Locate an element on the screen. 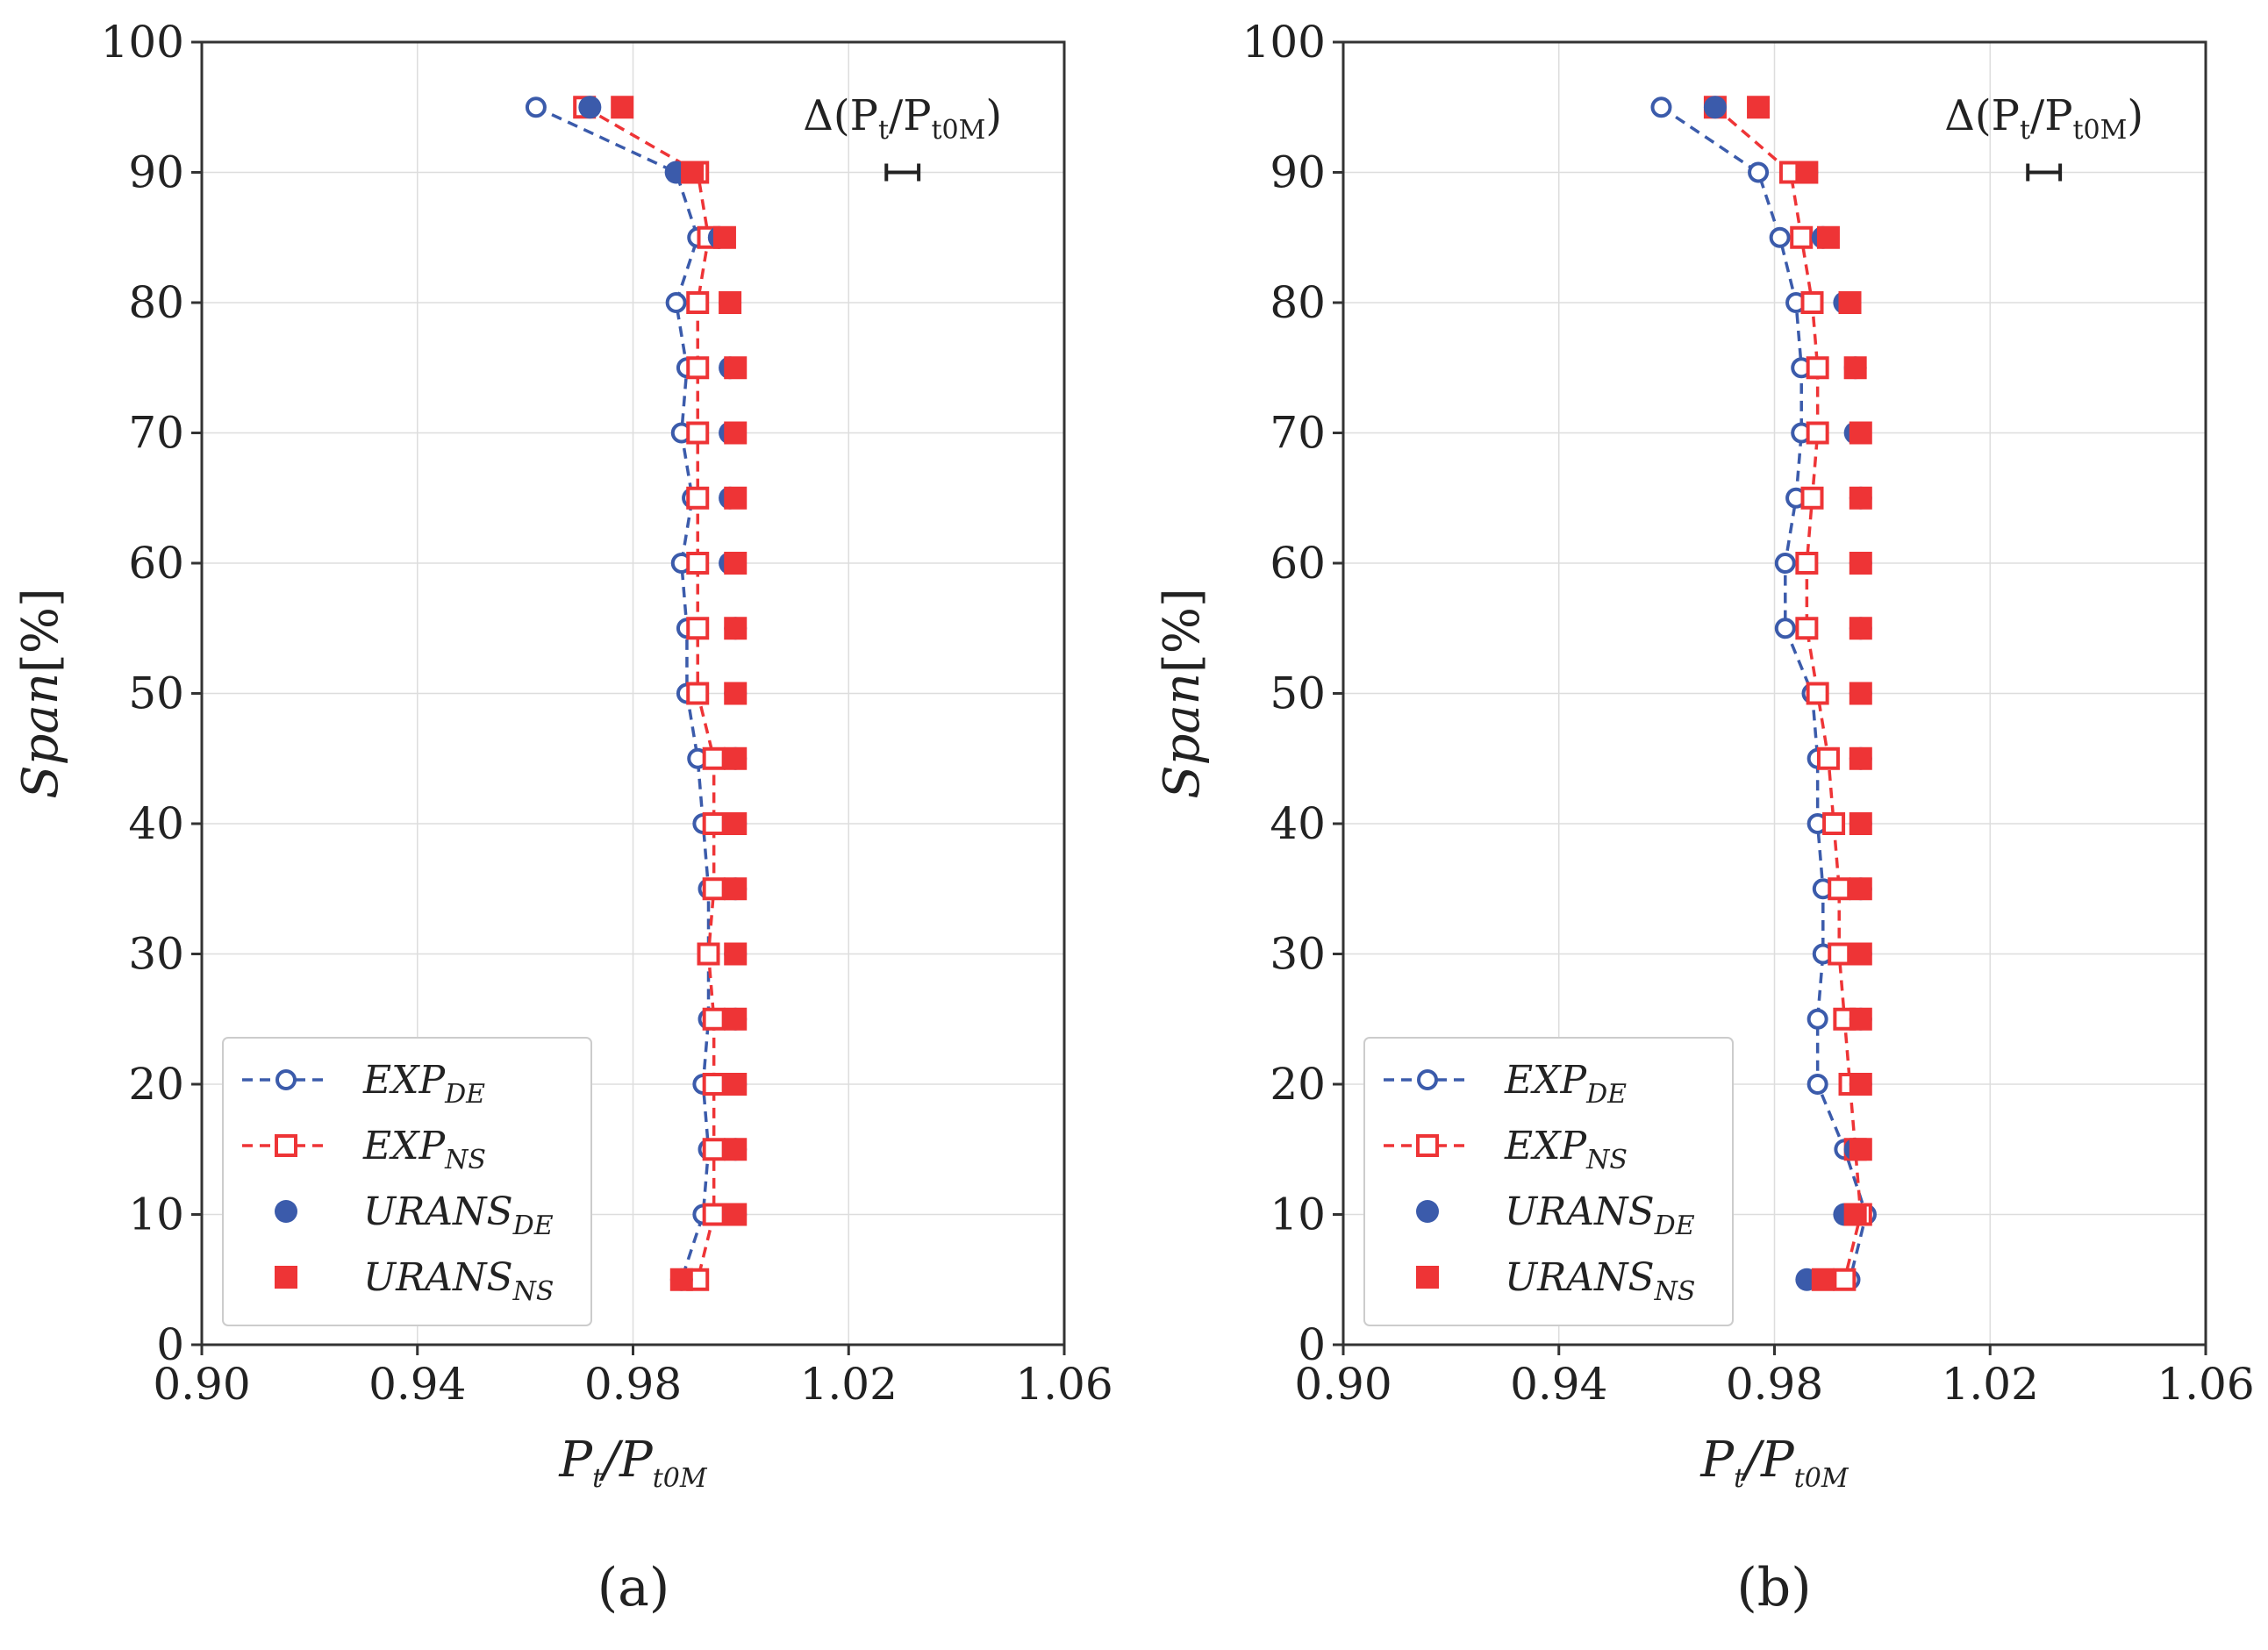 The image size is (2268, 1650). legend-label: EXPNS is located at coordinates (1566, 1149).